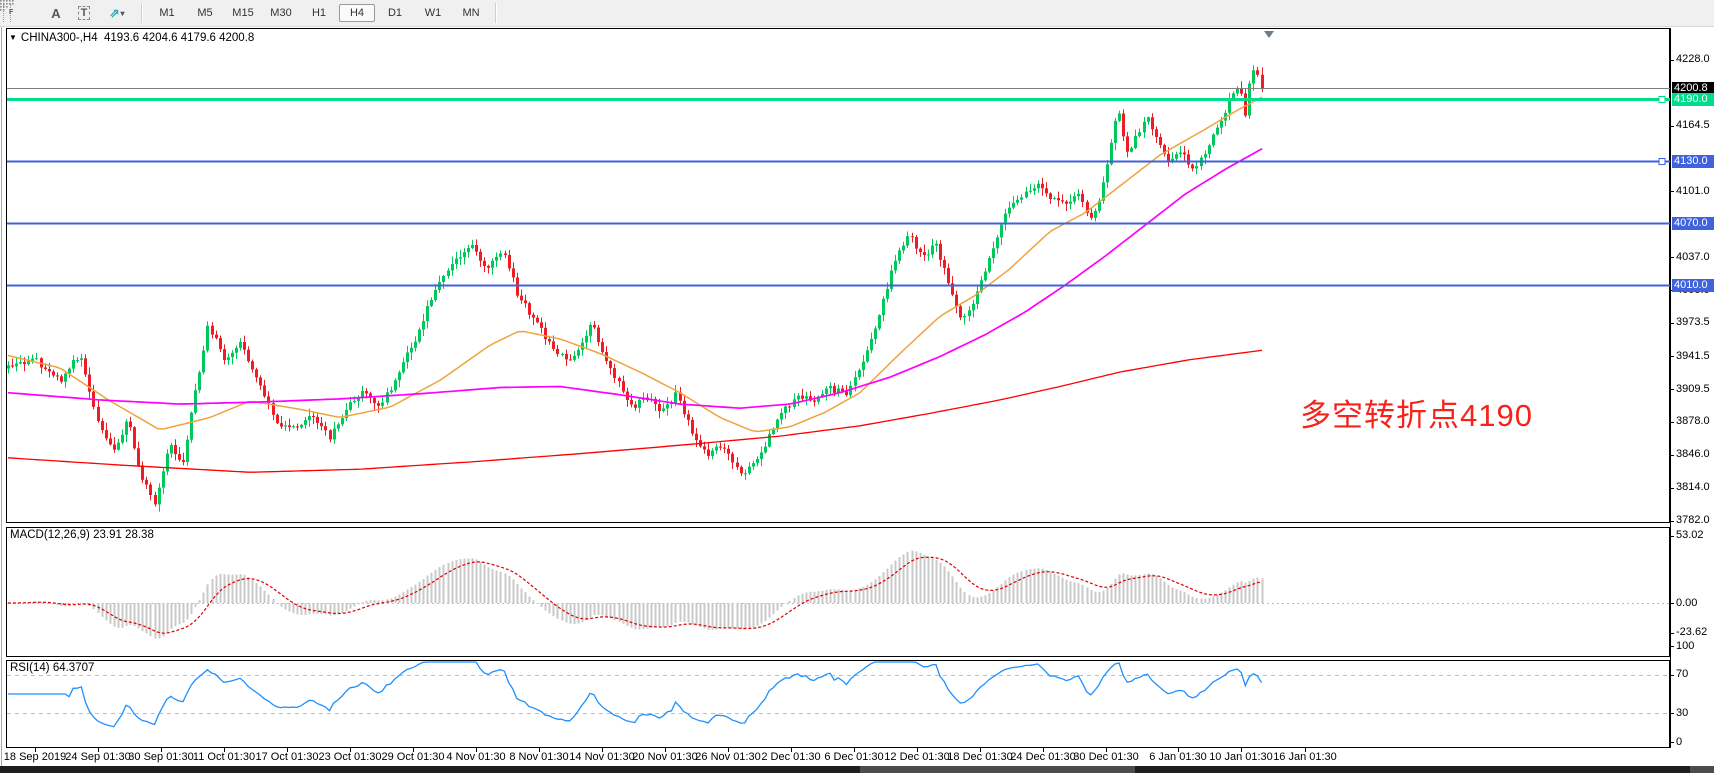 The image size is (1714, 773). I want to click on price-axis-label: 4228.0, so click(1693, 59).